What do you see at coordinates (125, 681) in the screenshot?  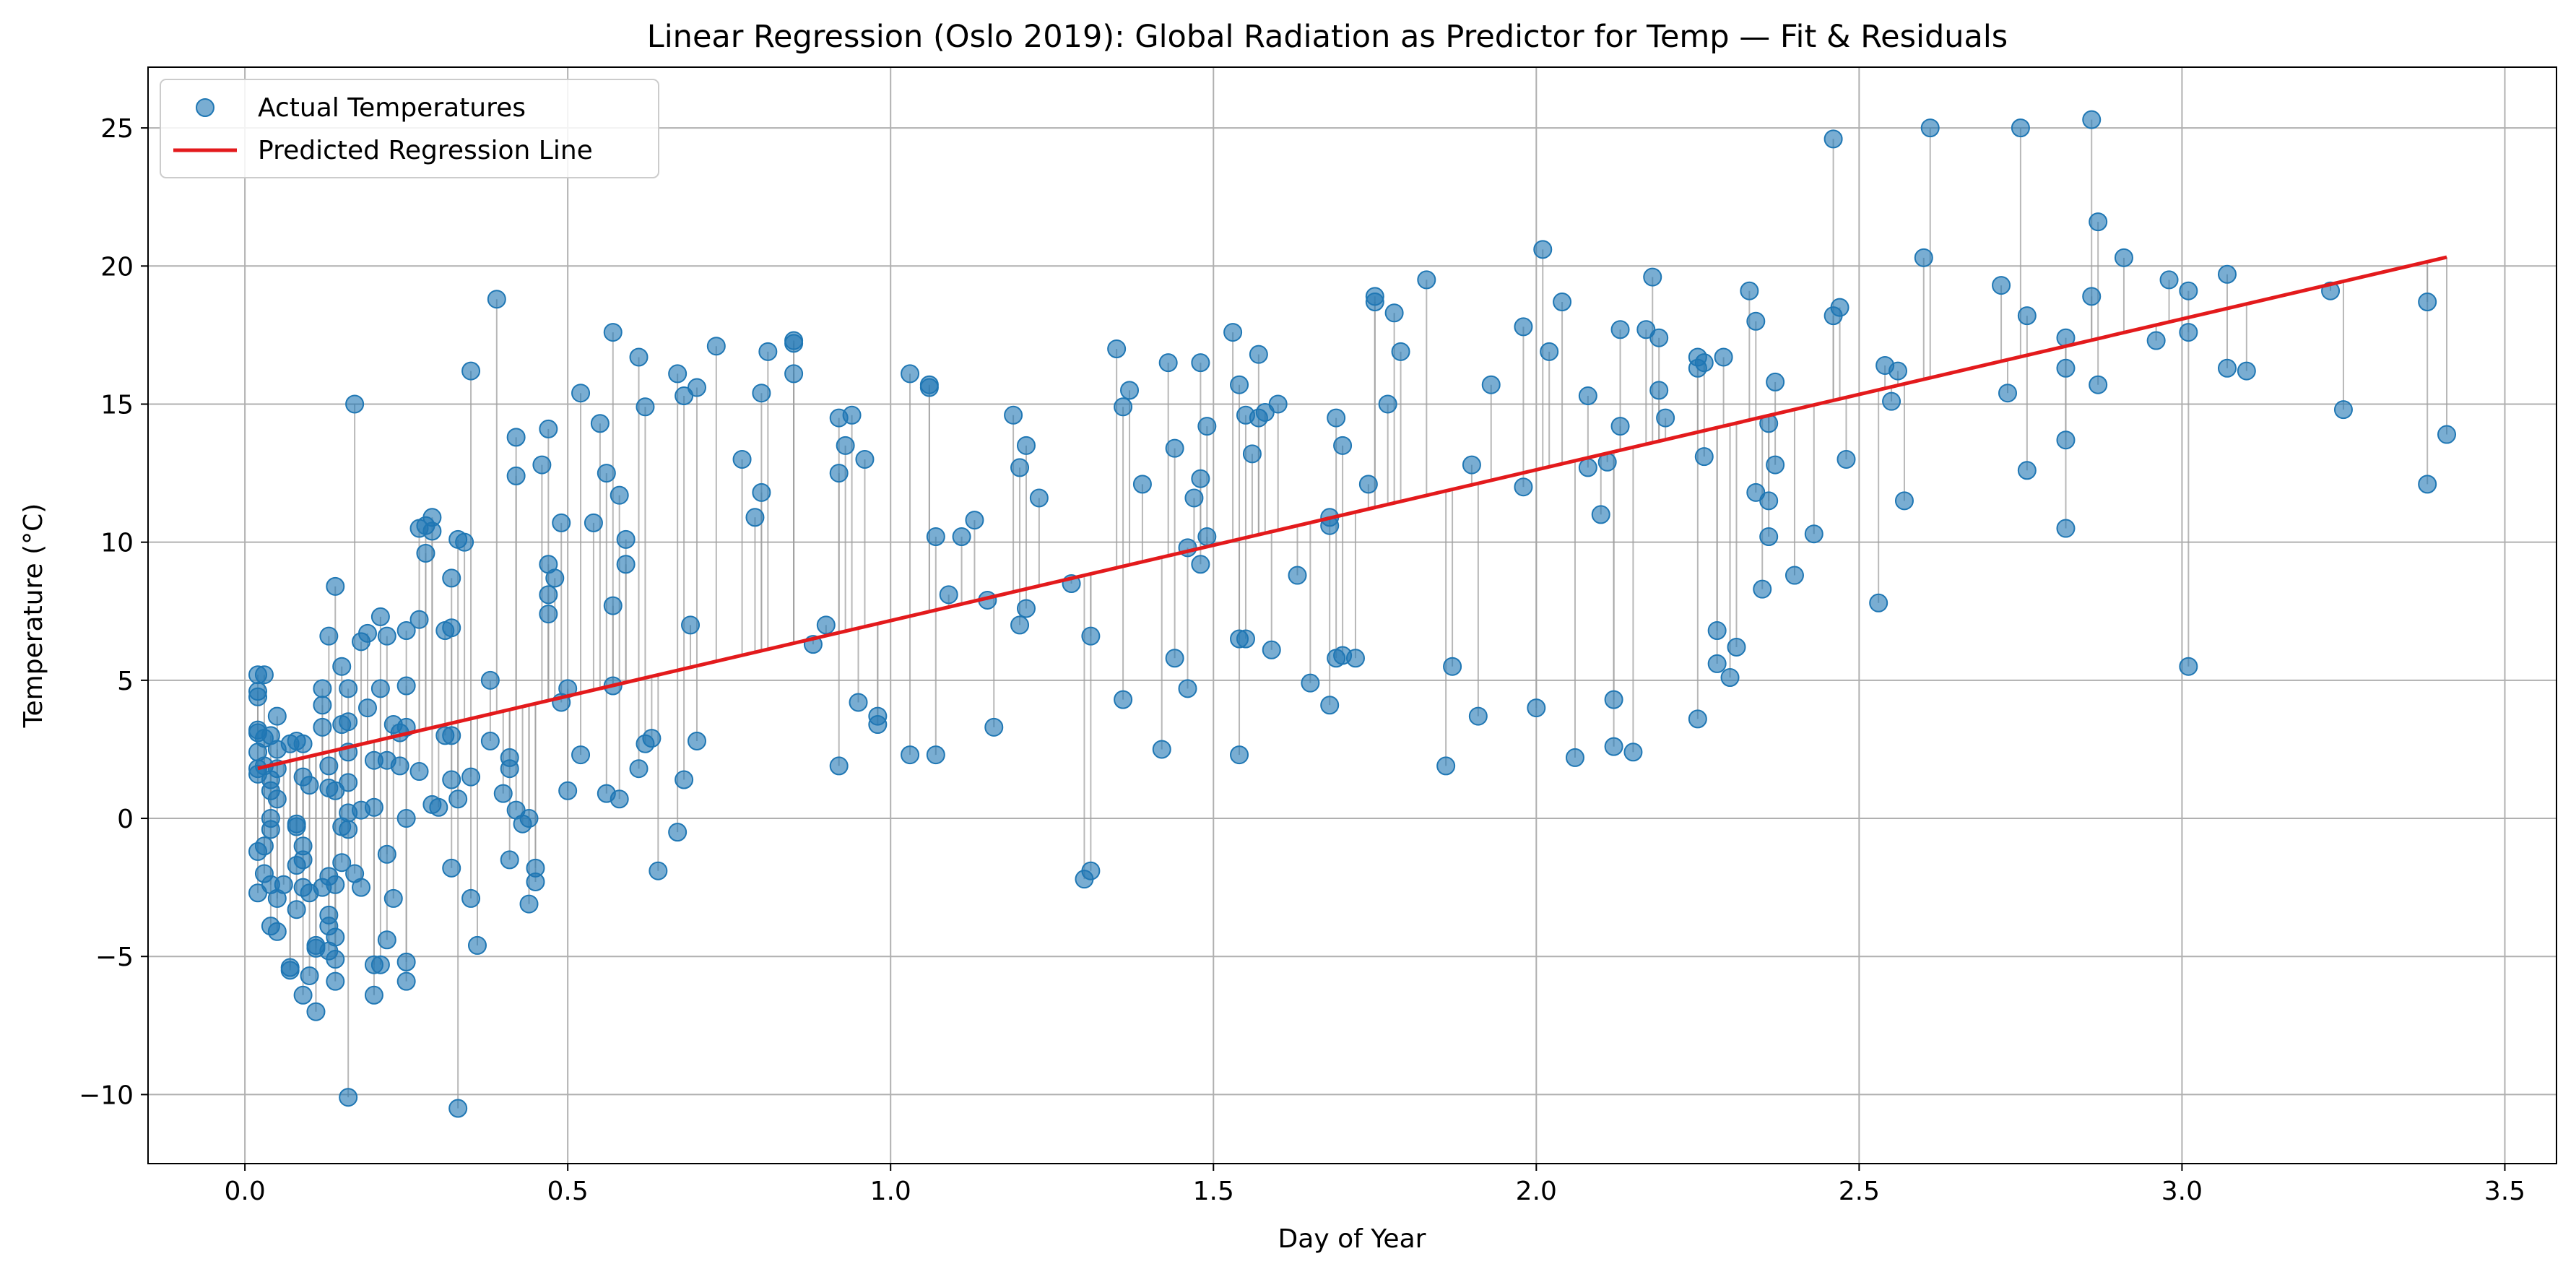 I see `y-tick-label: 5` at bounding box center [125, 681].